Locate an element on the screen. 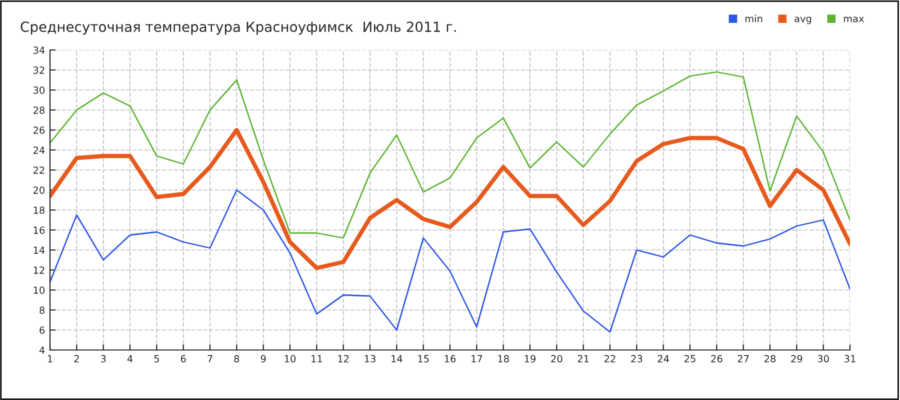  x-tick-label: 11 is located at coordinates (317, 358).